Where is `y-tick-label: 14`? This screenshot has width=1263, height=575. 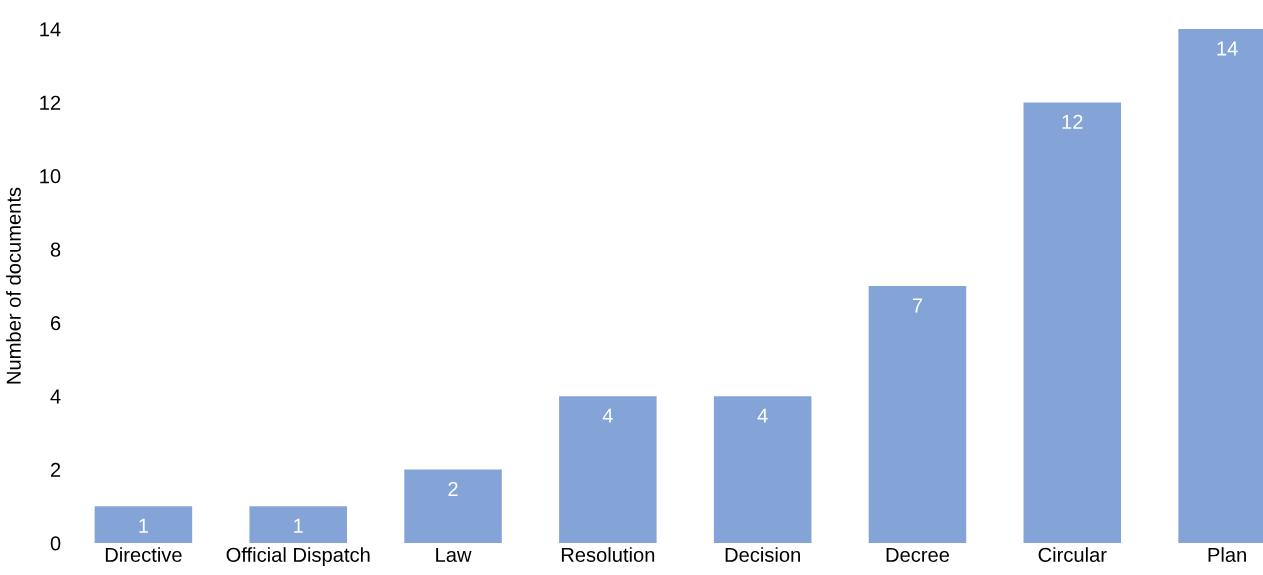 y-tick-label: 14 is located at coordinates (50, 29).